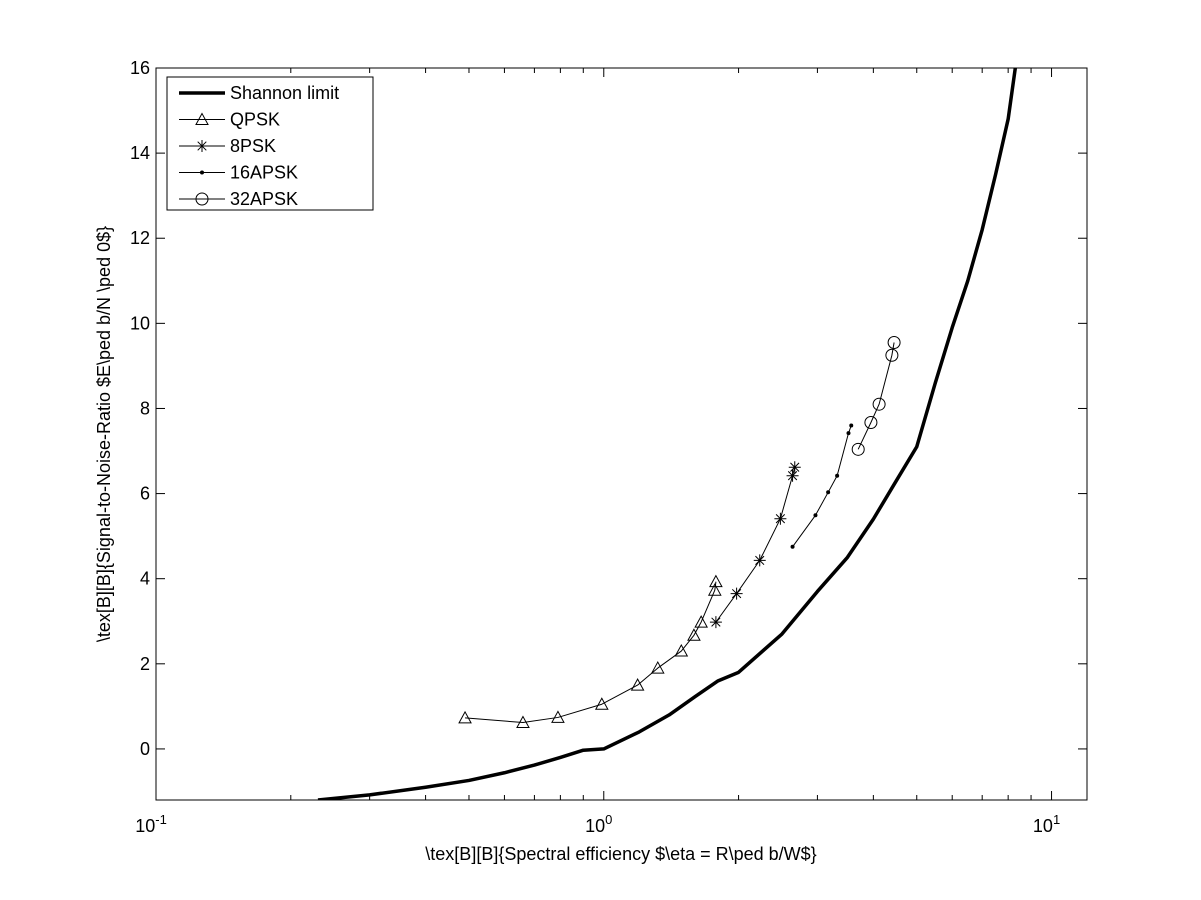 This screenshot has width=1201, height=900. I want to click on x-tick-exponent: 0, so click(608, 819).